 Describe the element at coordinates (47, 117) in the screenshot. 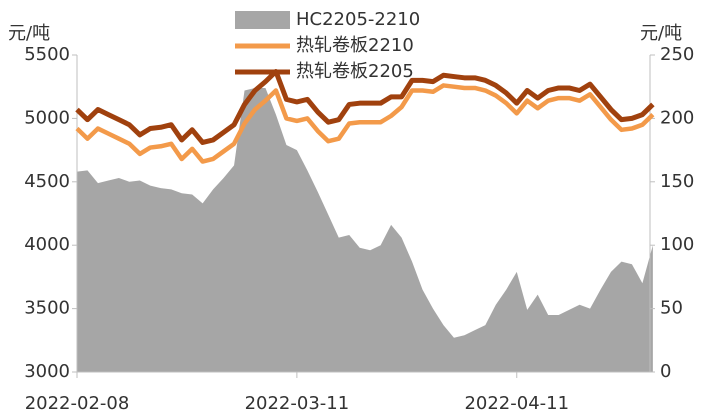

I see `y-tick-label: 5000` at that location.